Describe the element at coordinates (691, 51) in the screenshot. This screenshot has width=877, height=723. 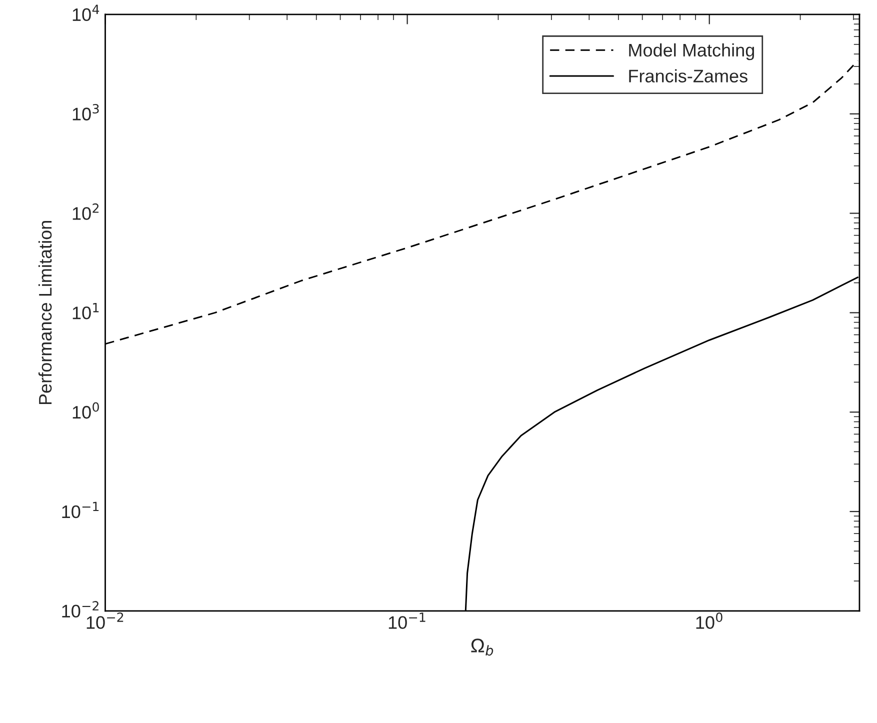
I see `legend-label: Model Matching` at that location.